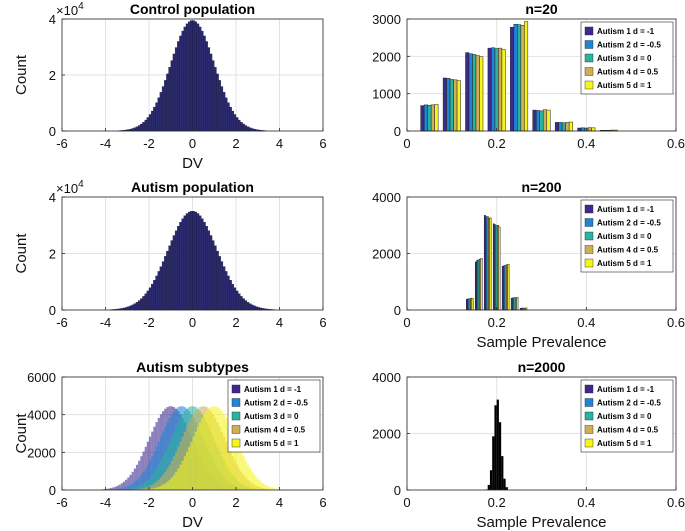  I want to click on series-1-bar, so click(512, 79).